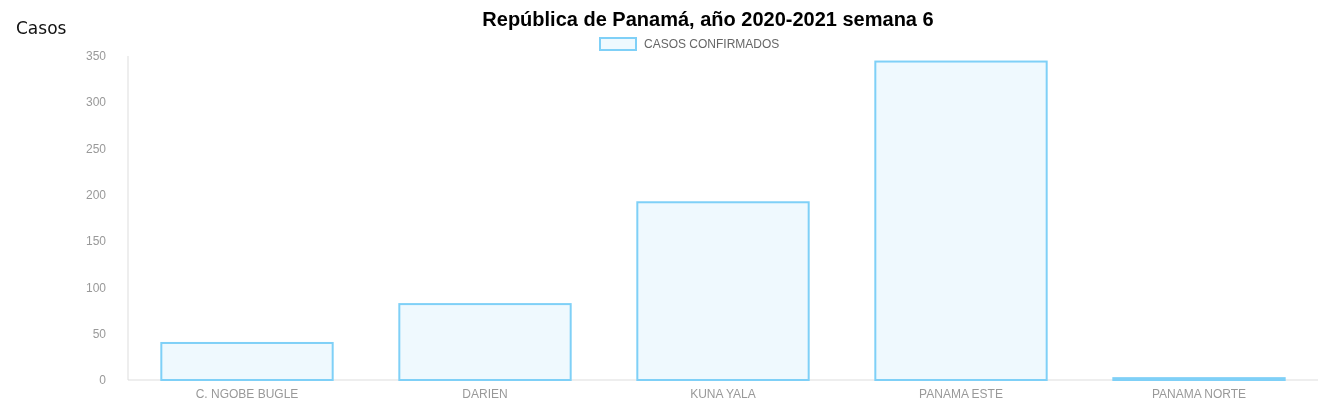  Describe the element at coordinates (96, 148) in the screenshot. I see `y-tick-label: 250` at that location.